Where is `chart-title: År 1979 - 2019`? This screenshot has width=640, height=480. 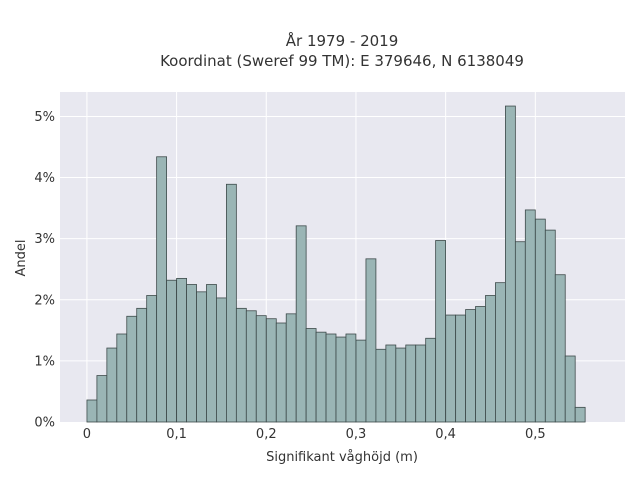
chart-title: År 1979 - 2019 is located at coordinates (342, 40).